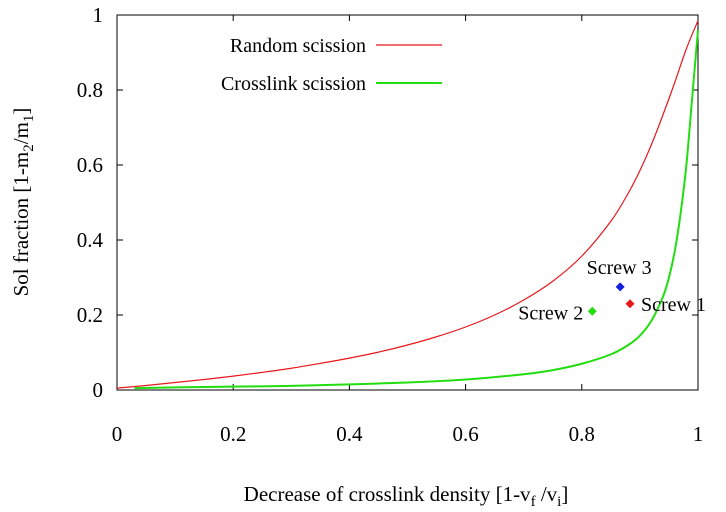 The height and width of the screenshot is (512, 726). Describe the element at coordinates (550, 313) in the screenshot. I see `point-label-2: Screw 2` at that location.